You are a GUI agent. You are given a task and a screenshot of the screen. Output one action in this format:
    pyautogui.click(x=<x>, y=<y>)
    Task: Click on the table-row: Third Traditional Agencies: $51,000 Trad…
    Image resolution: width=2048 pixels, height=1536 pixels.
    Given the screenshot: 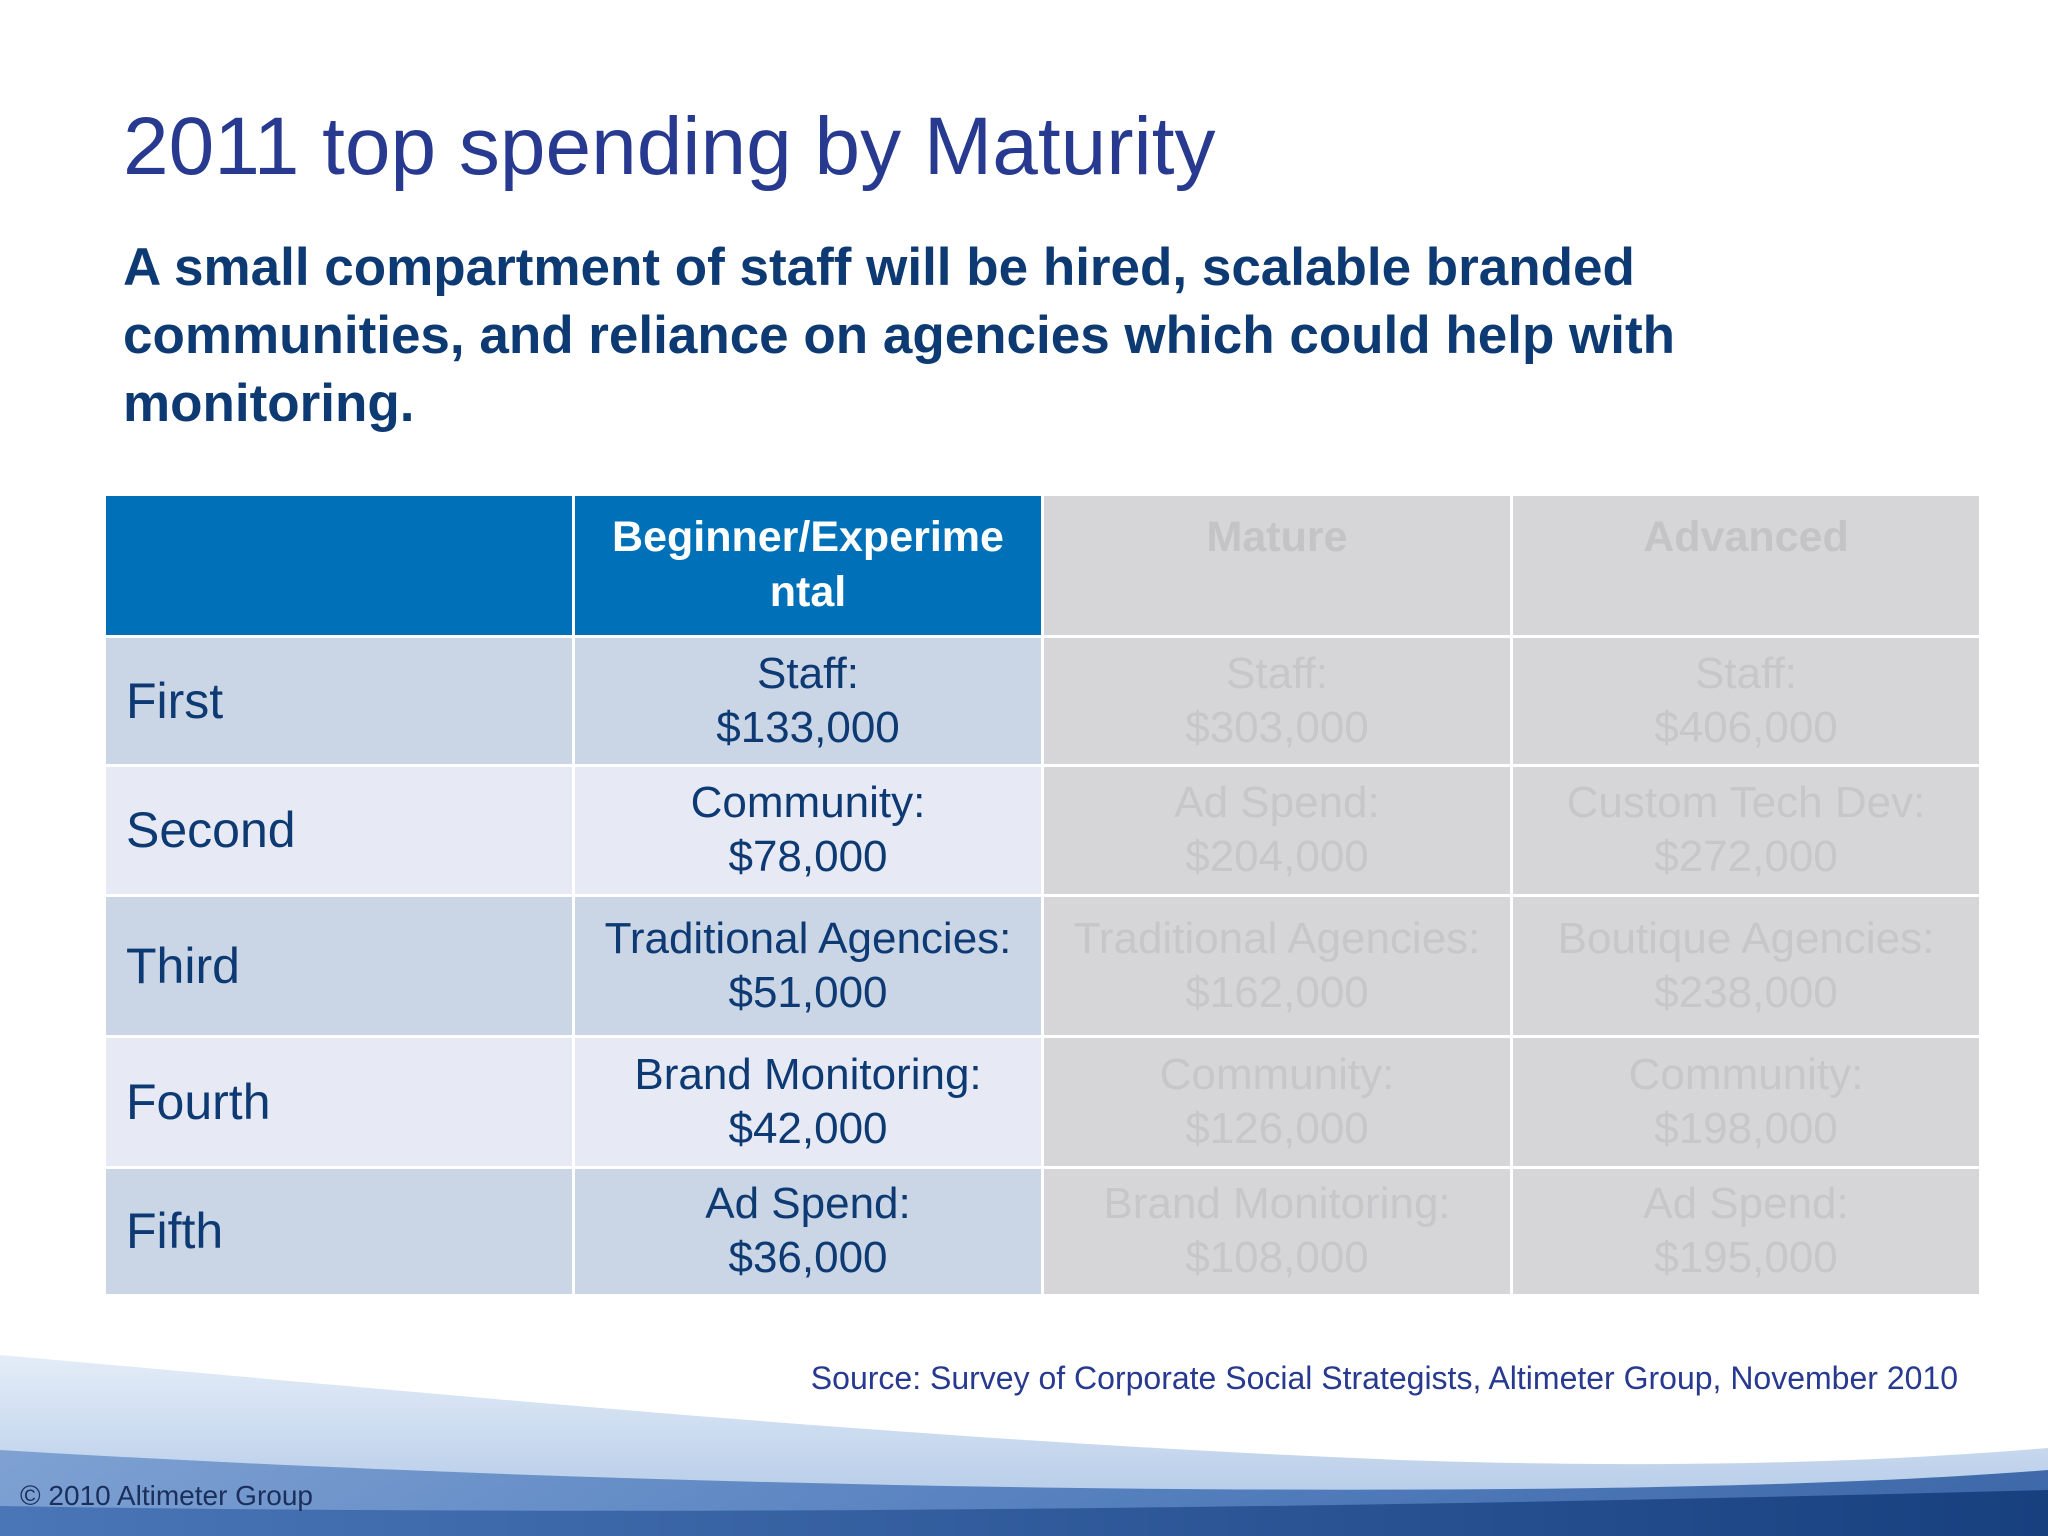 What is the action you would take?
    pyautogui.click(x=1042, y=966)
    